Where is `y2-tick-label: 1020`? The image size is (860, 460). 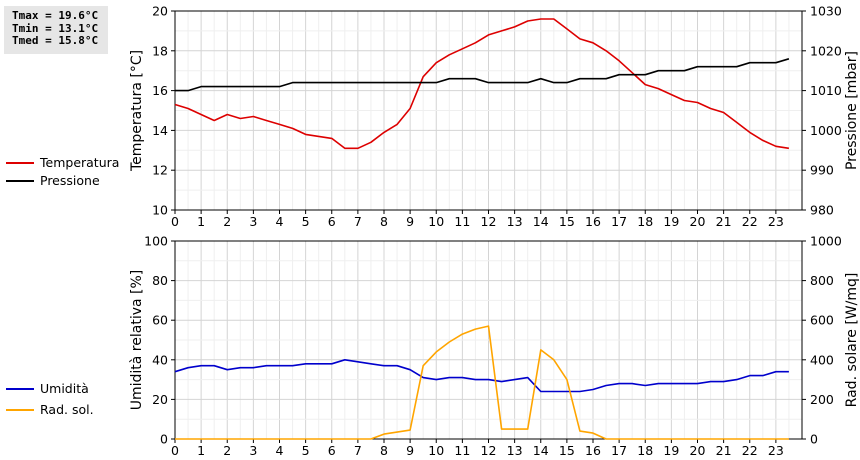
y2-tick-label: 1020 is located at coordinates (826, 50).